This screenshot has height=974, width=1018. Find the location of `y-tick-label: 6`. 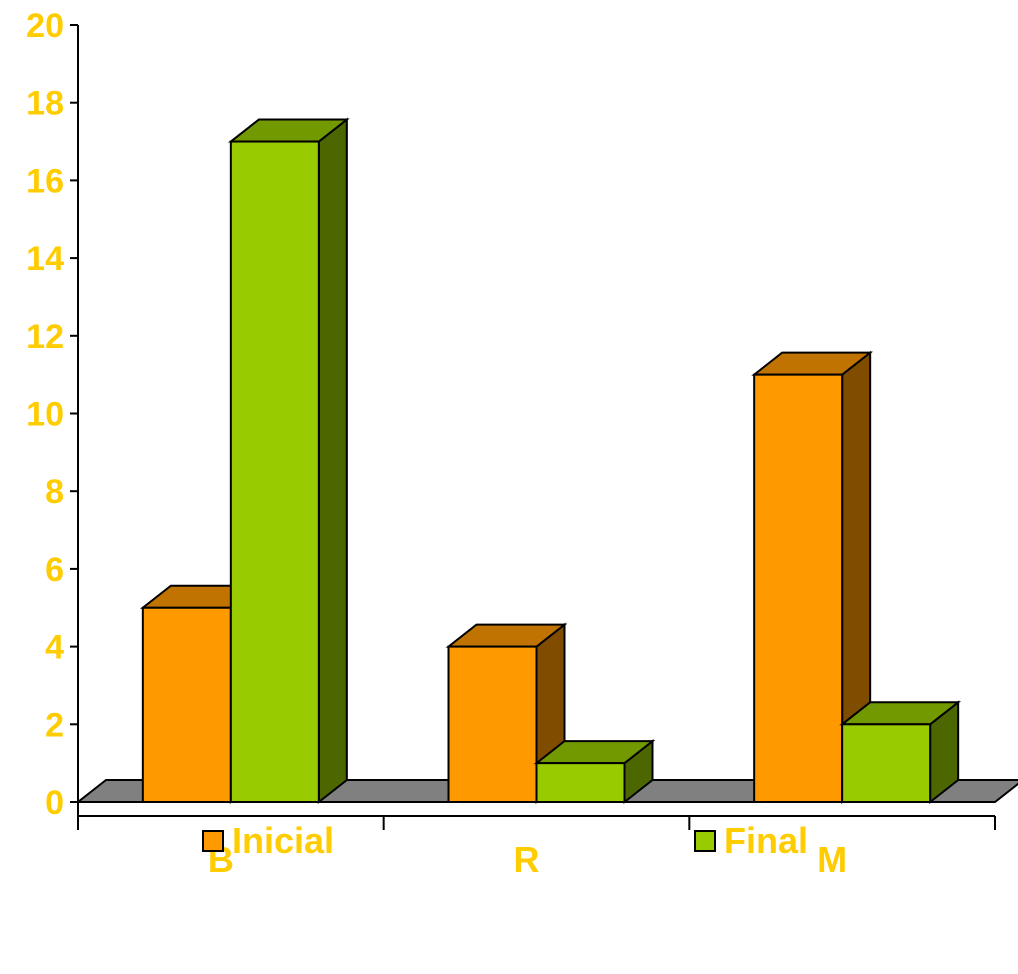

y-tick-label: 6 is located at coordinates (54, 570).